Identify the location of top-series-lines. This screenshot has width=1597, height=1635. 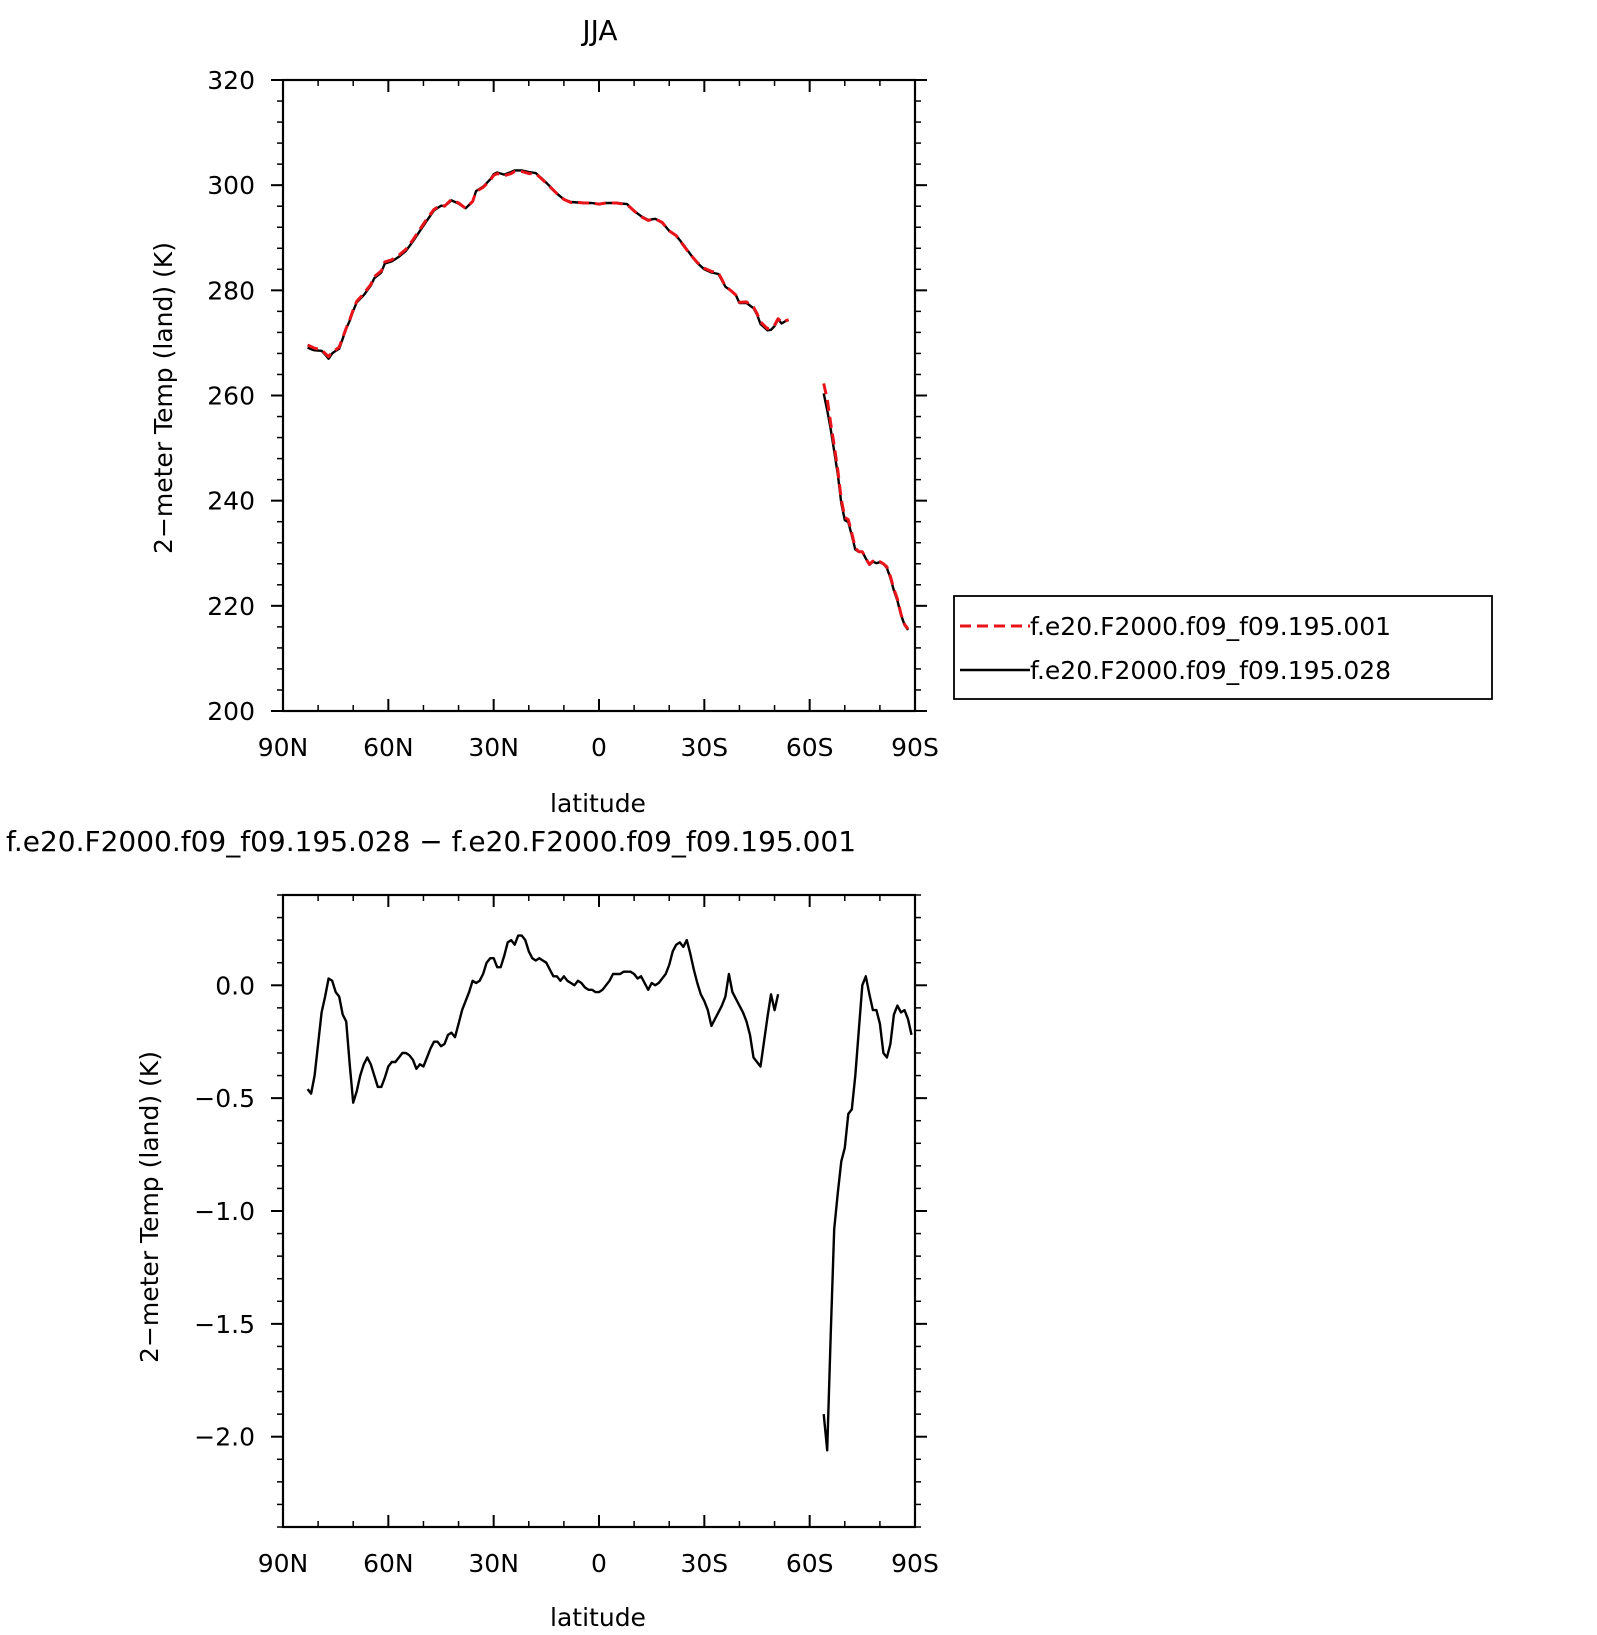
(608, 400).